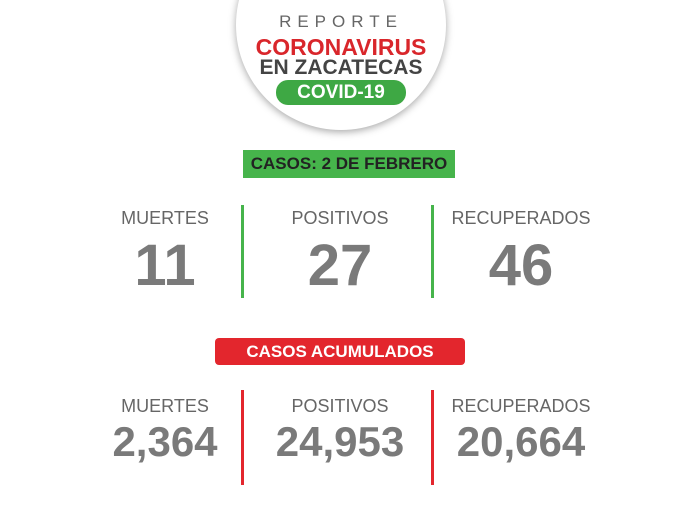 Image resolution: width=700 pixels, height=526 pixels. Describe the element at coordinates (341, 21) in the screenshot. I see `kicker: REPORTE` at that location.